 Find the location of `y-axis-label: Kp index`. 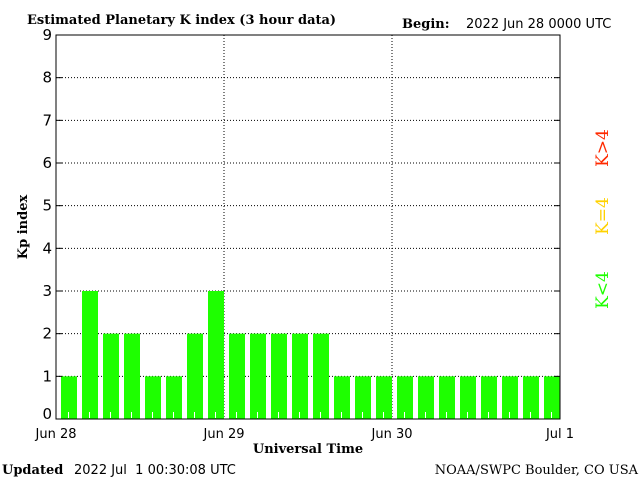

y-axis-label: Kp index is located at coordinates (23, 227).